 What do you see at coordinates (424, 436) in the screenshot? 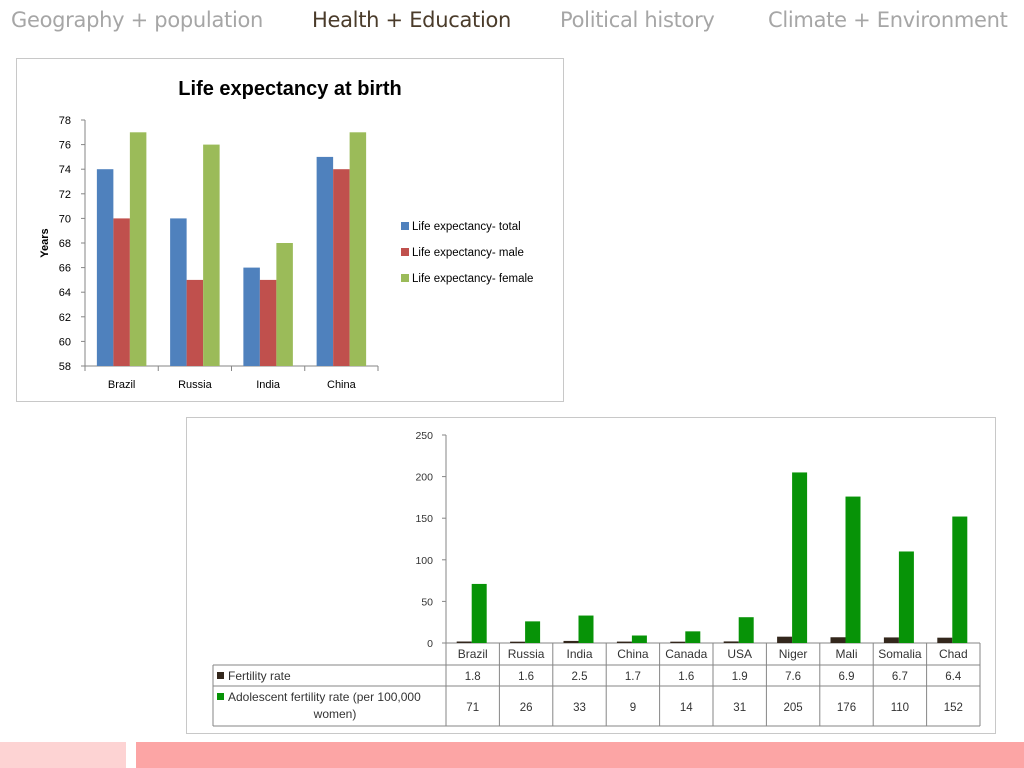
I see `y-tick-label: 250` at bounding box center [424, 436].